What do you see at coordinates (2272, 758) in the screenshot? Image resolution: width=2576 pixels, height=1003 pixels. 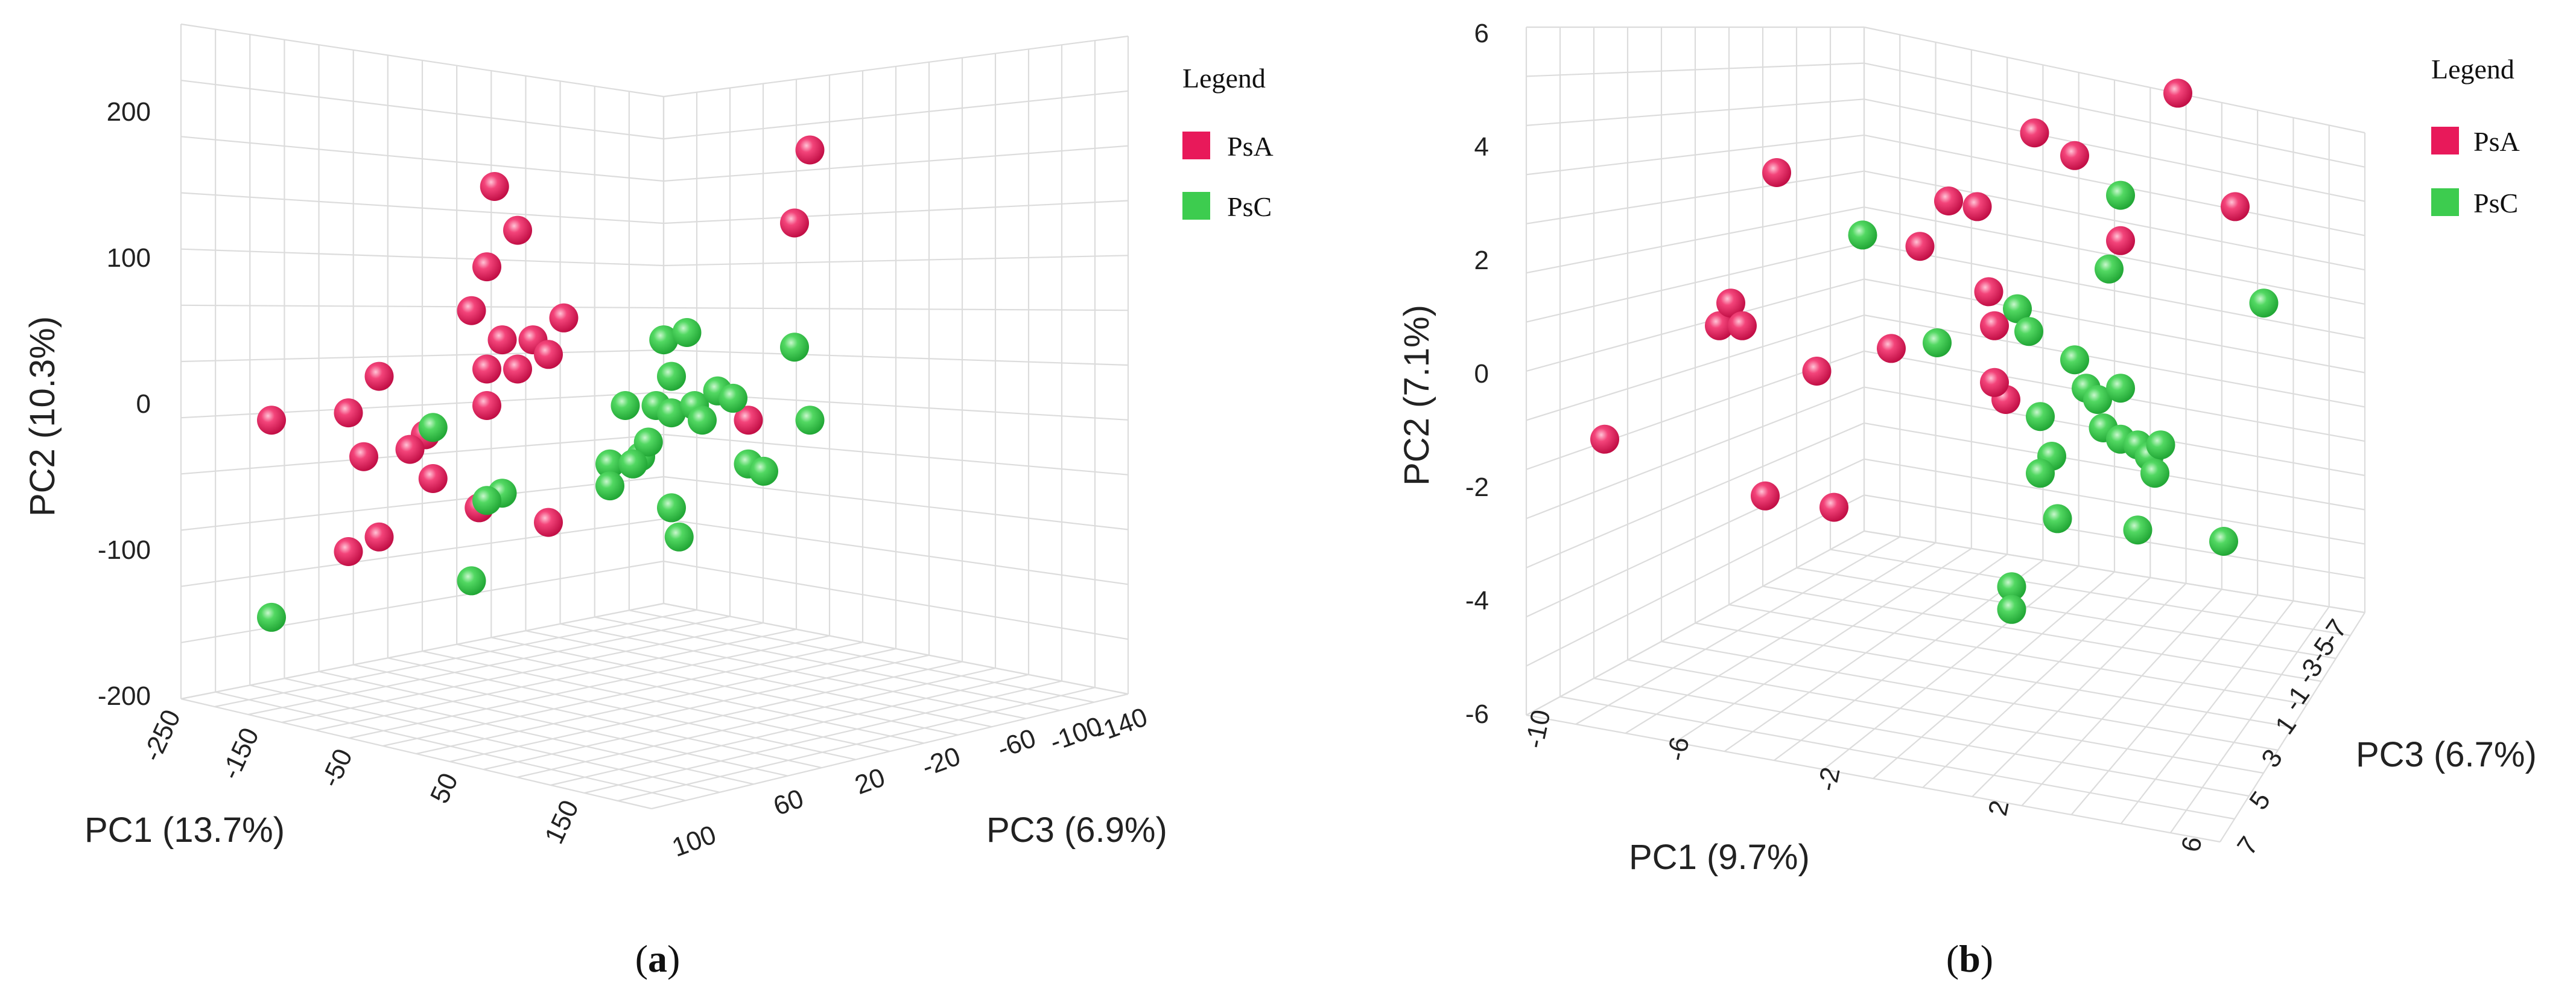 I see `panel-b-z-tick: 3` at bounding box center [2272, 758].